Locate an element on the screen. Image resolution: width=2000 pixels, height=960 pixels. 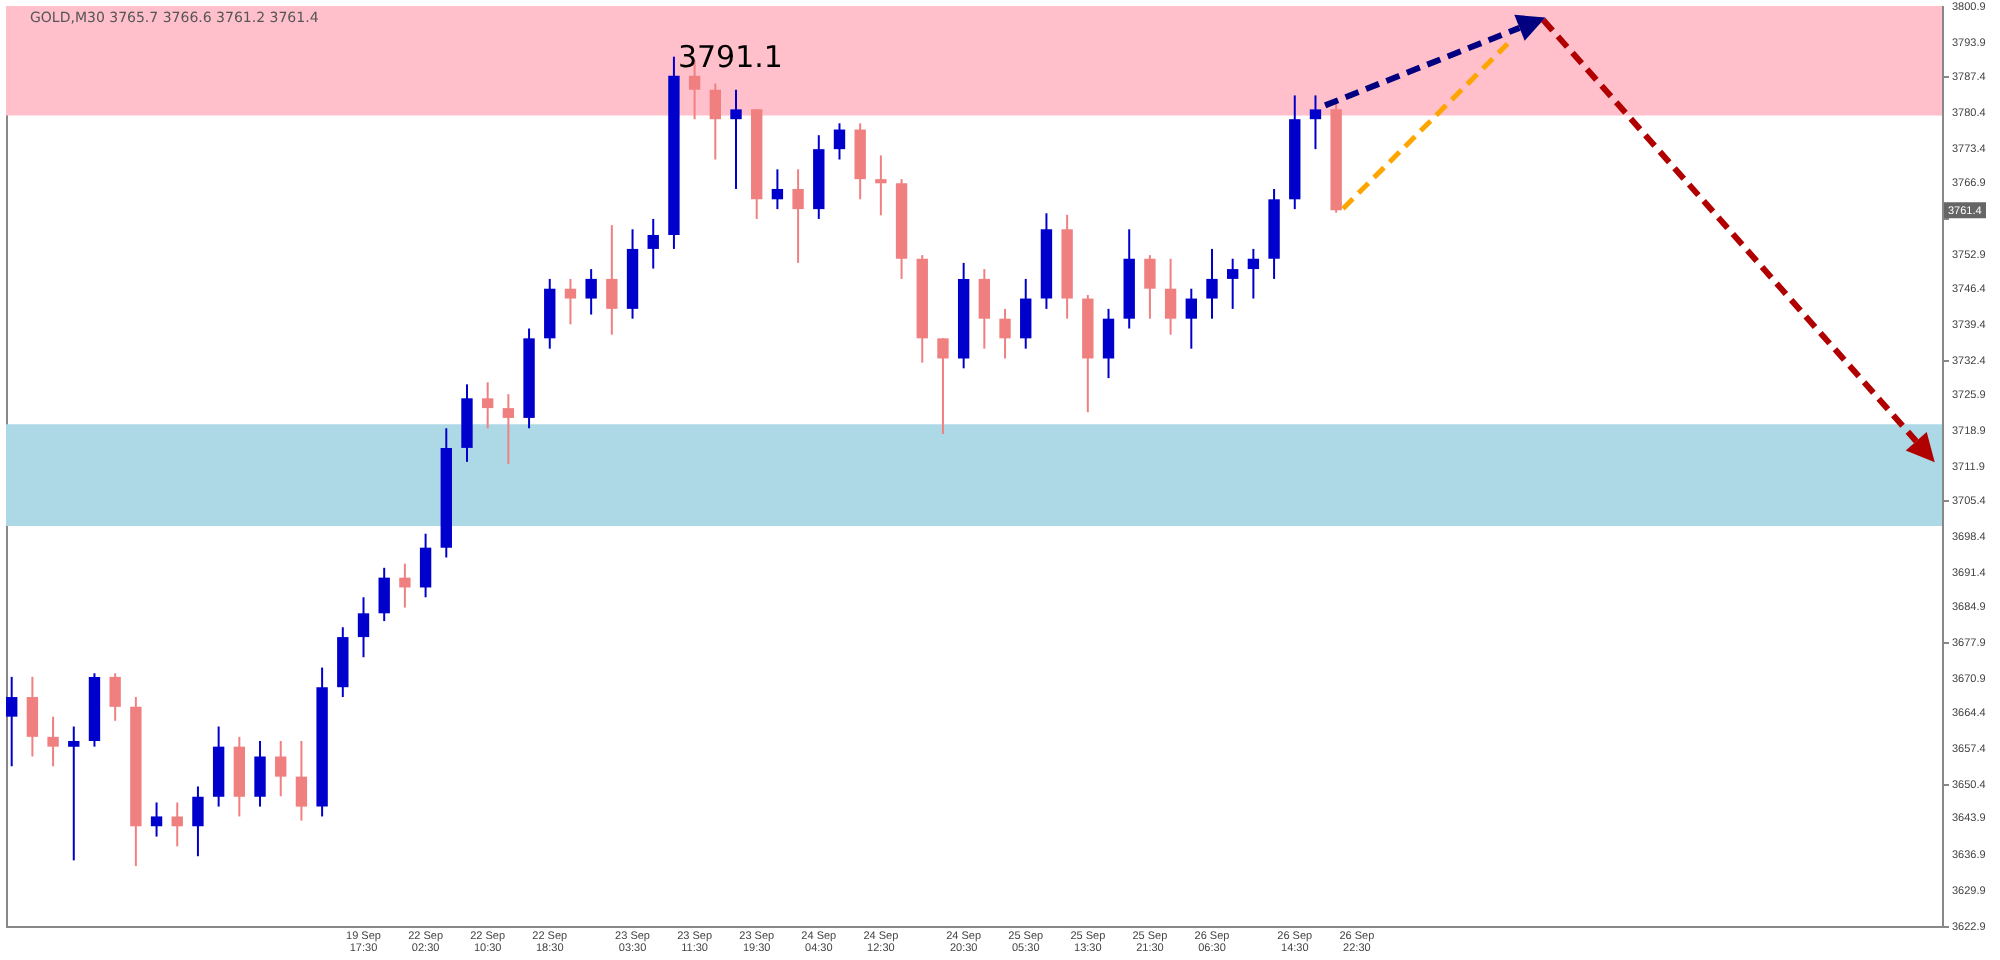
annotation: 3791.1 is located at coordinates (730, 56).